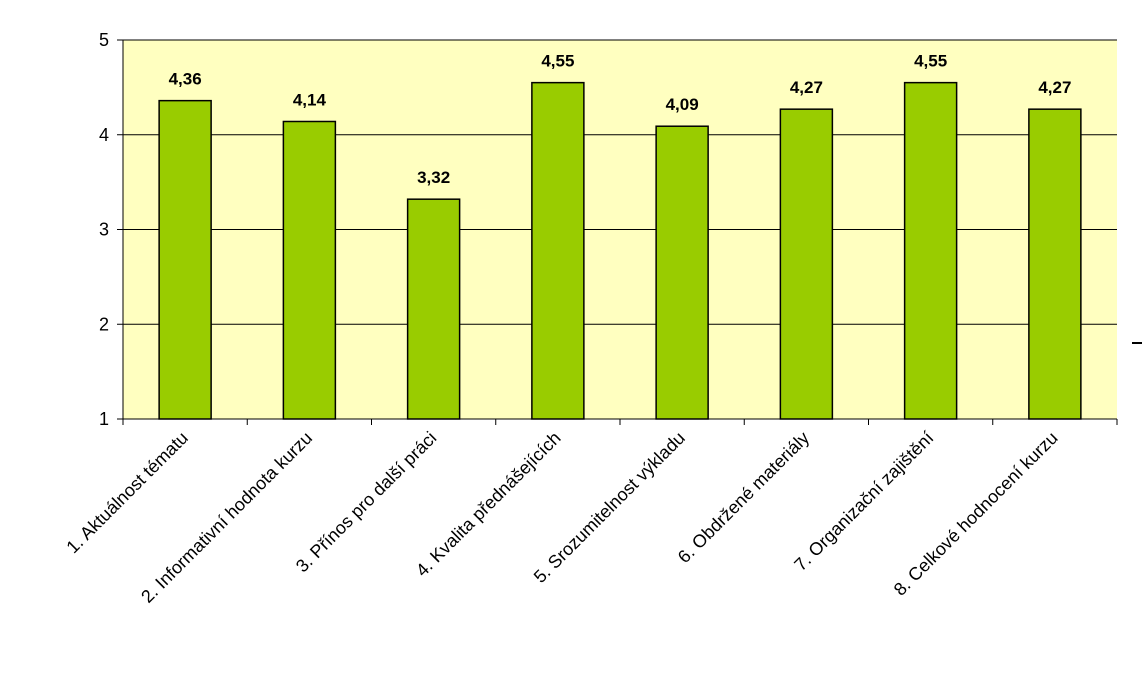 This screenshot has width=1142, height=682. What do you see at coordinates (126, 492) in the screenshot?
I see `category-label: 1. Aktuálnost tématu` at bounding box center [126, 492].